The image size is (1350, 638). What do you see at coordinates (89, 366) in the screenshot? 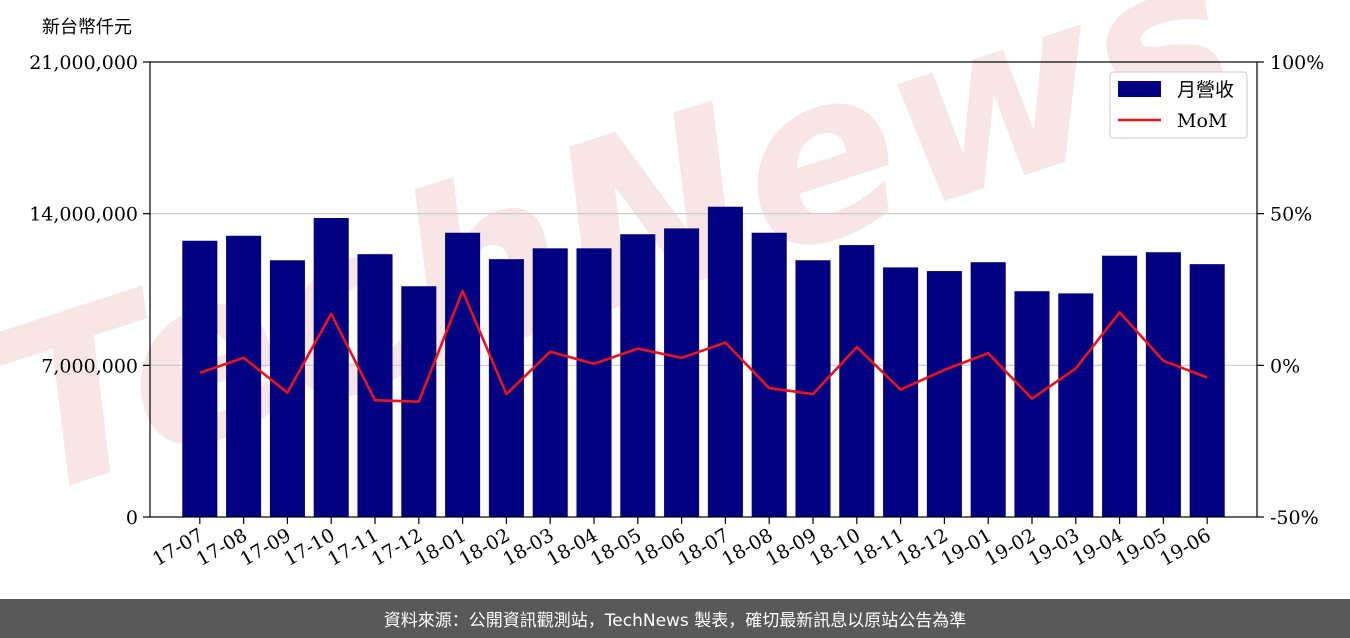
I see `left-tick-label: 7,000,000` at bounding box center [89, 366].